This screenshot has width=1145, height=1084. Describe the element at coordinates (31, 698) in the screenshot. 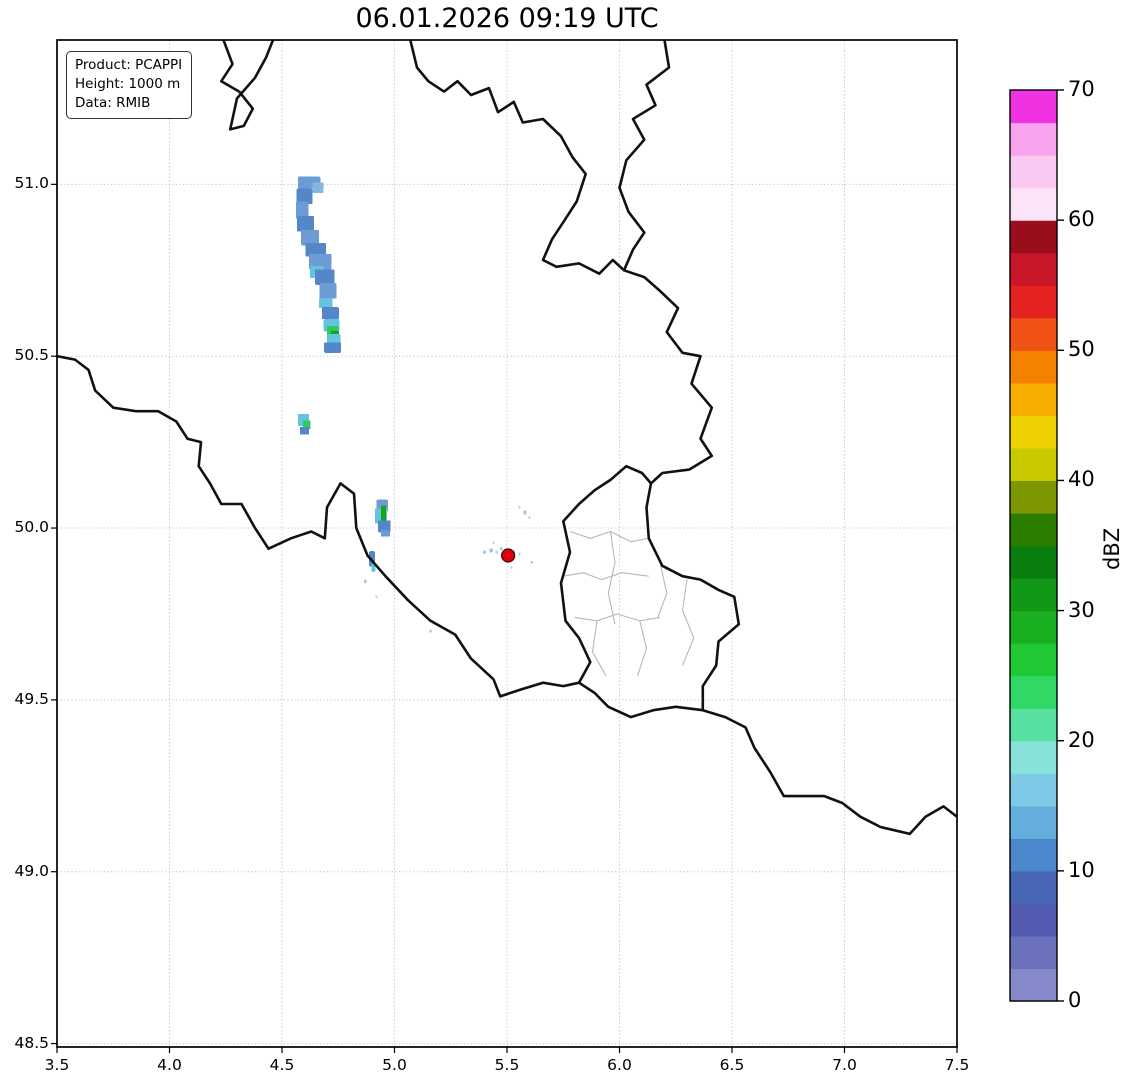

I see `y-tick-label: 49.5` at that location.